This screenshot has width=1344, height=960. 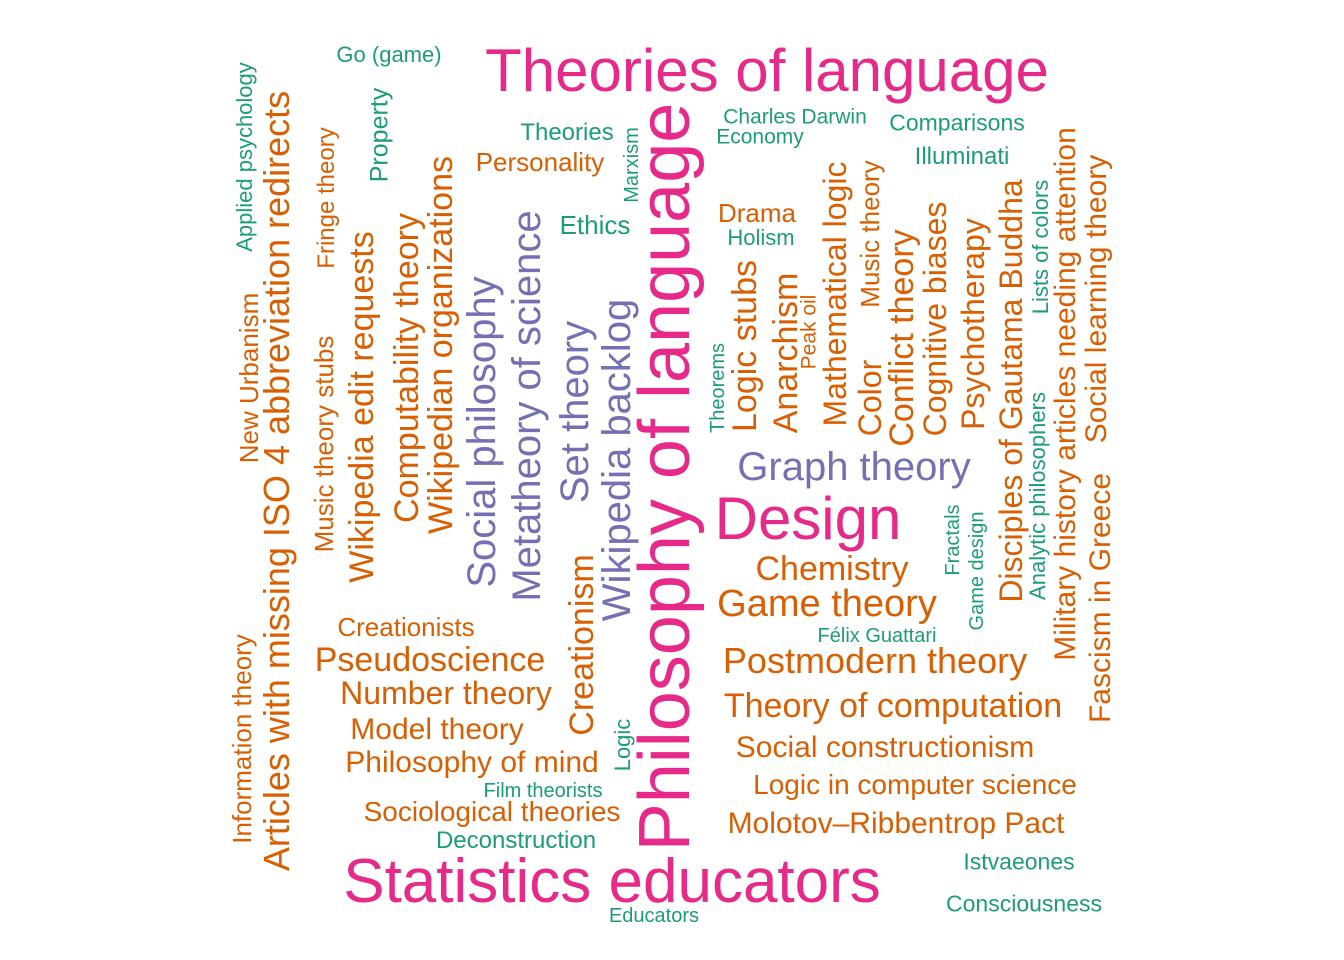 What do you see at coordinates (242, 739) in the screenshot?
I see `word-information-theory: Information theory` at bounding box center [242, 739].